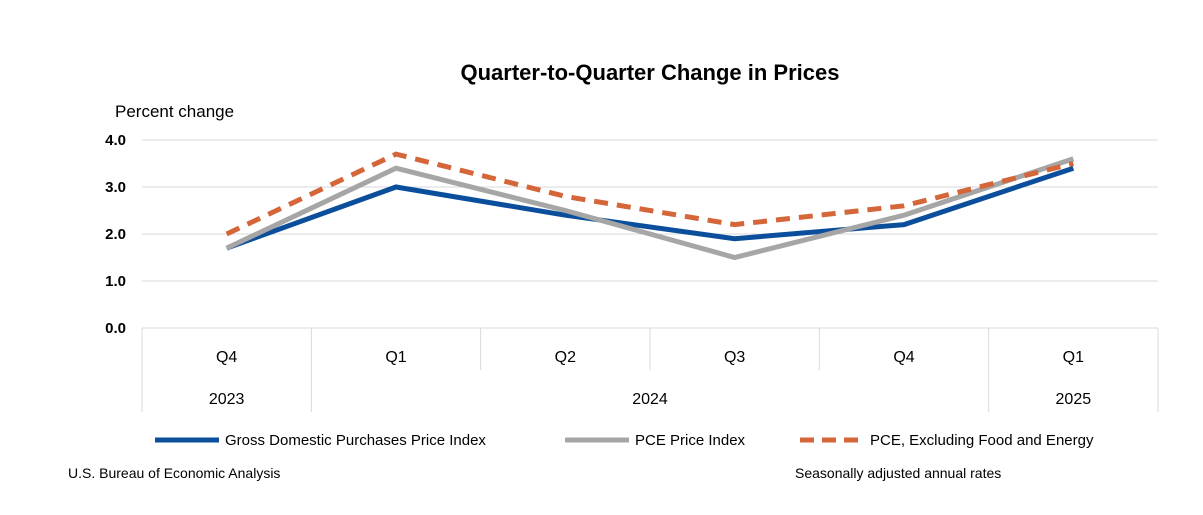 This screenshot has height=515, width=1203. Describe the element at coordinates (982, 440) in the screenshot. I see `legend-label: PCE, Excluding Food and Energy` at that location.